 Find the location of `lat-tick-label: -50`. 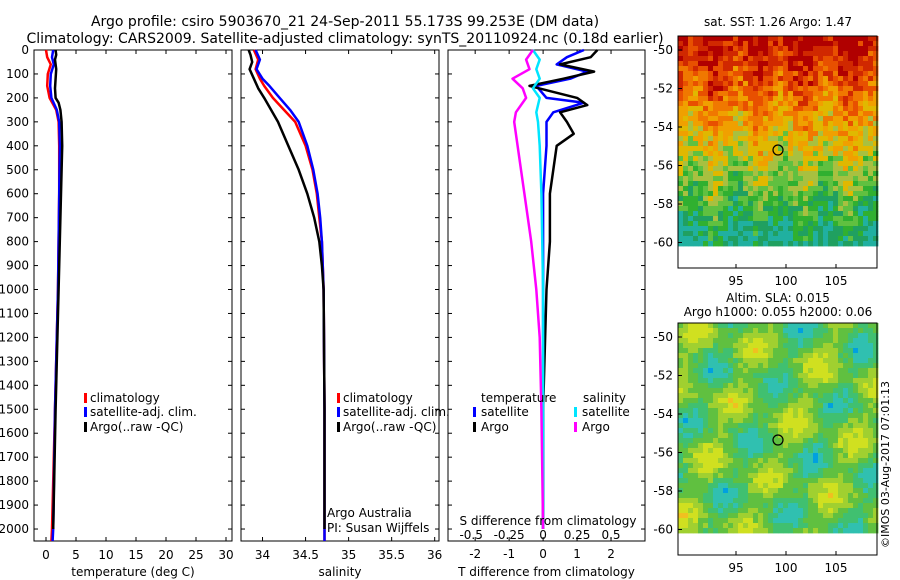

lat-tick-label: -50 is located at coordinates (663, 50).